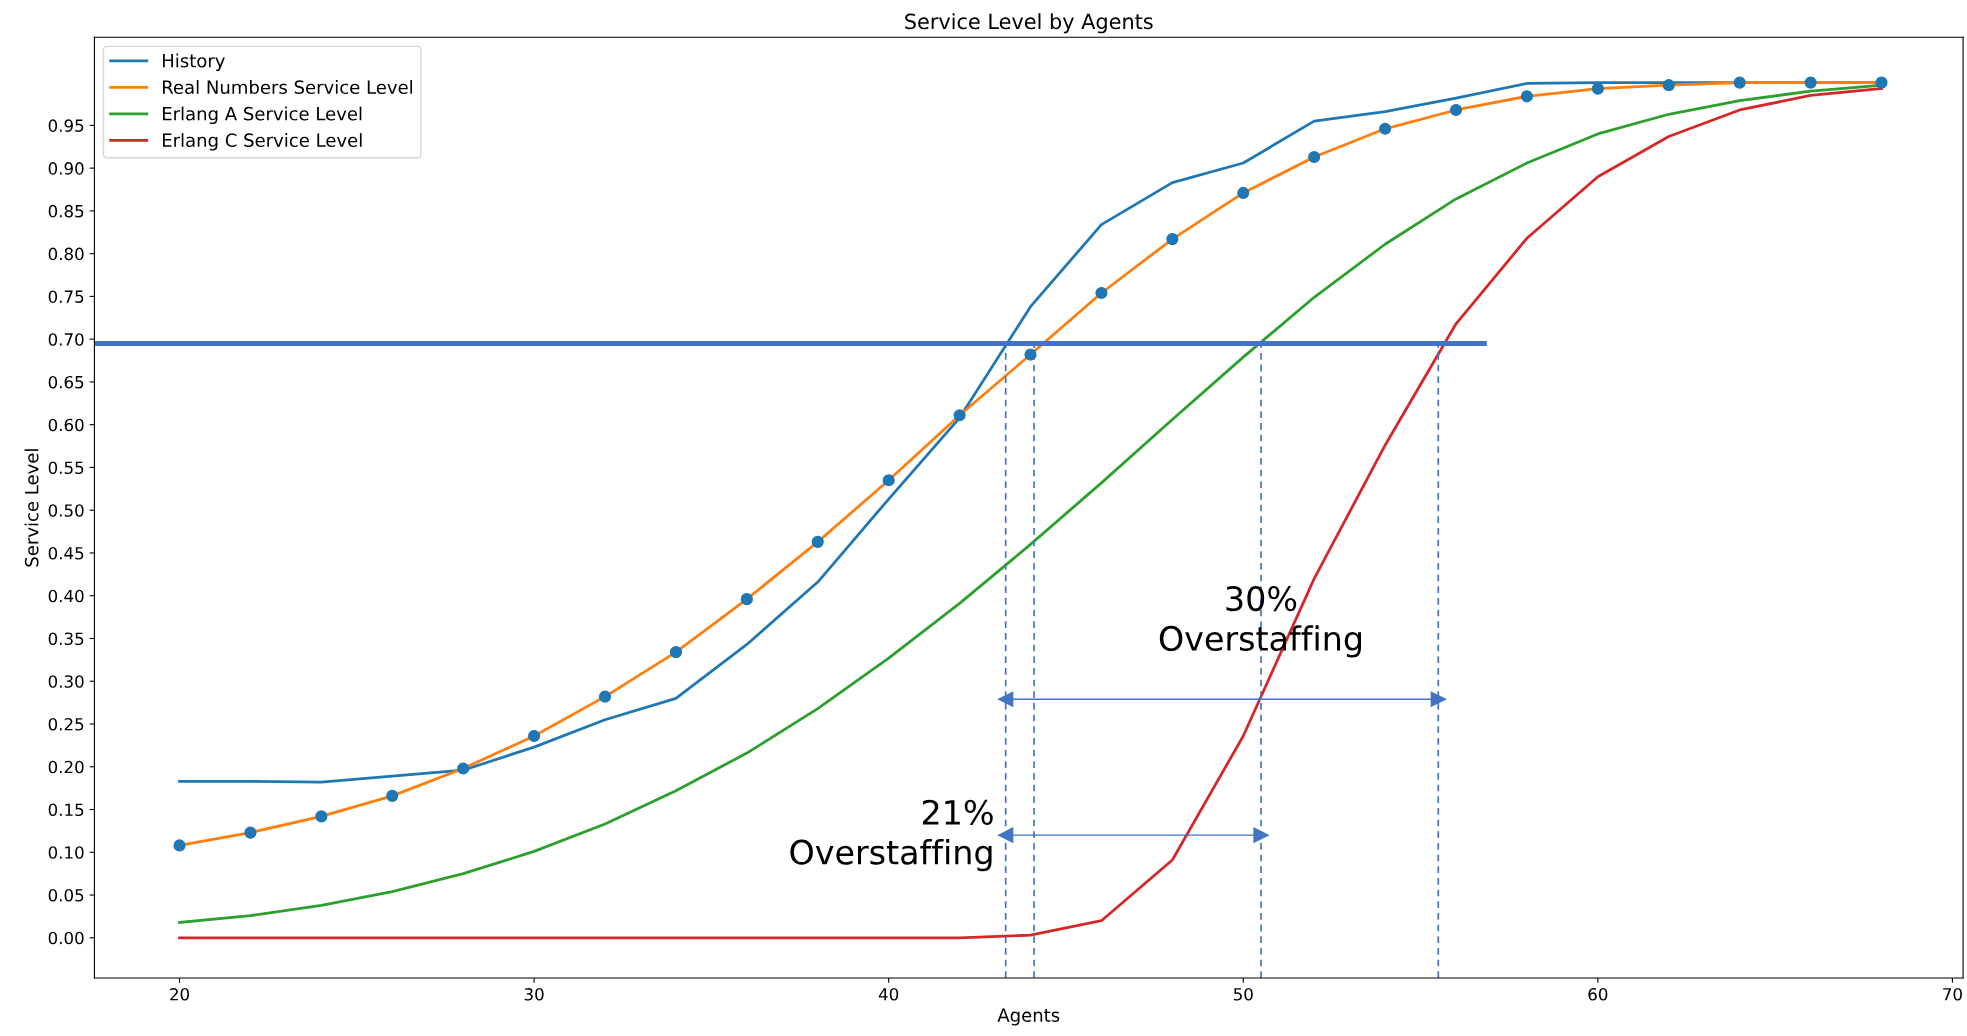 The image size is (1967, 1036). I want to click on y-tick-label: 0.40, so click(66, 596).